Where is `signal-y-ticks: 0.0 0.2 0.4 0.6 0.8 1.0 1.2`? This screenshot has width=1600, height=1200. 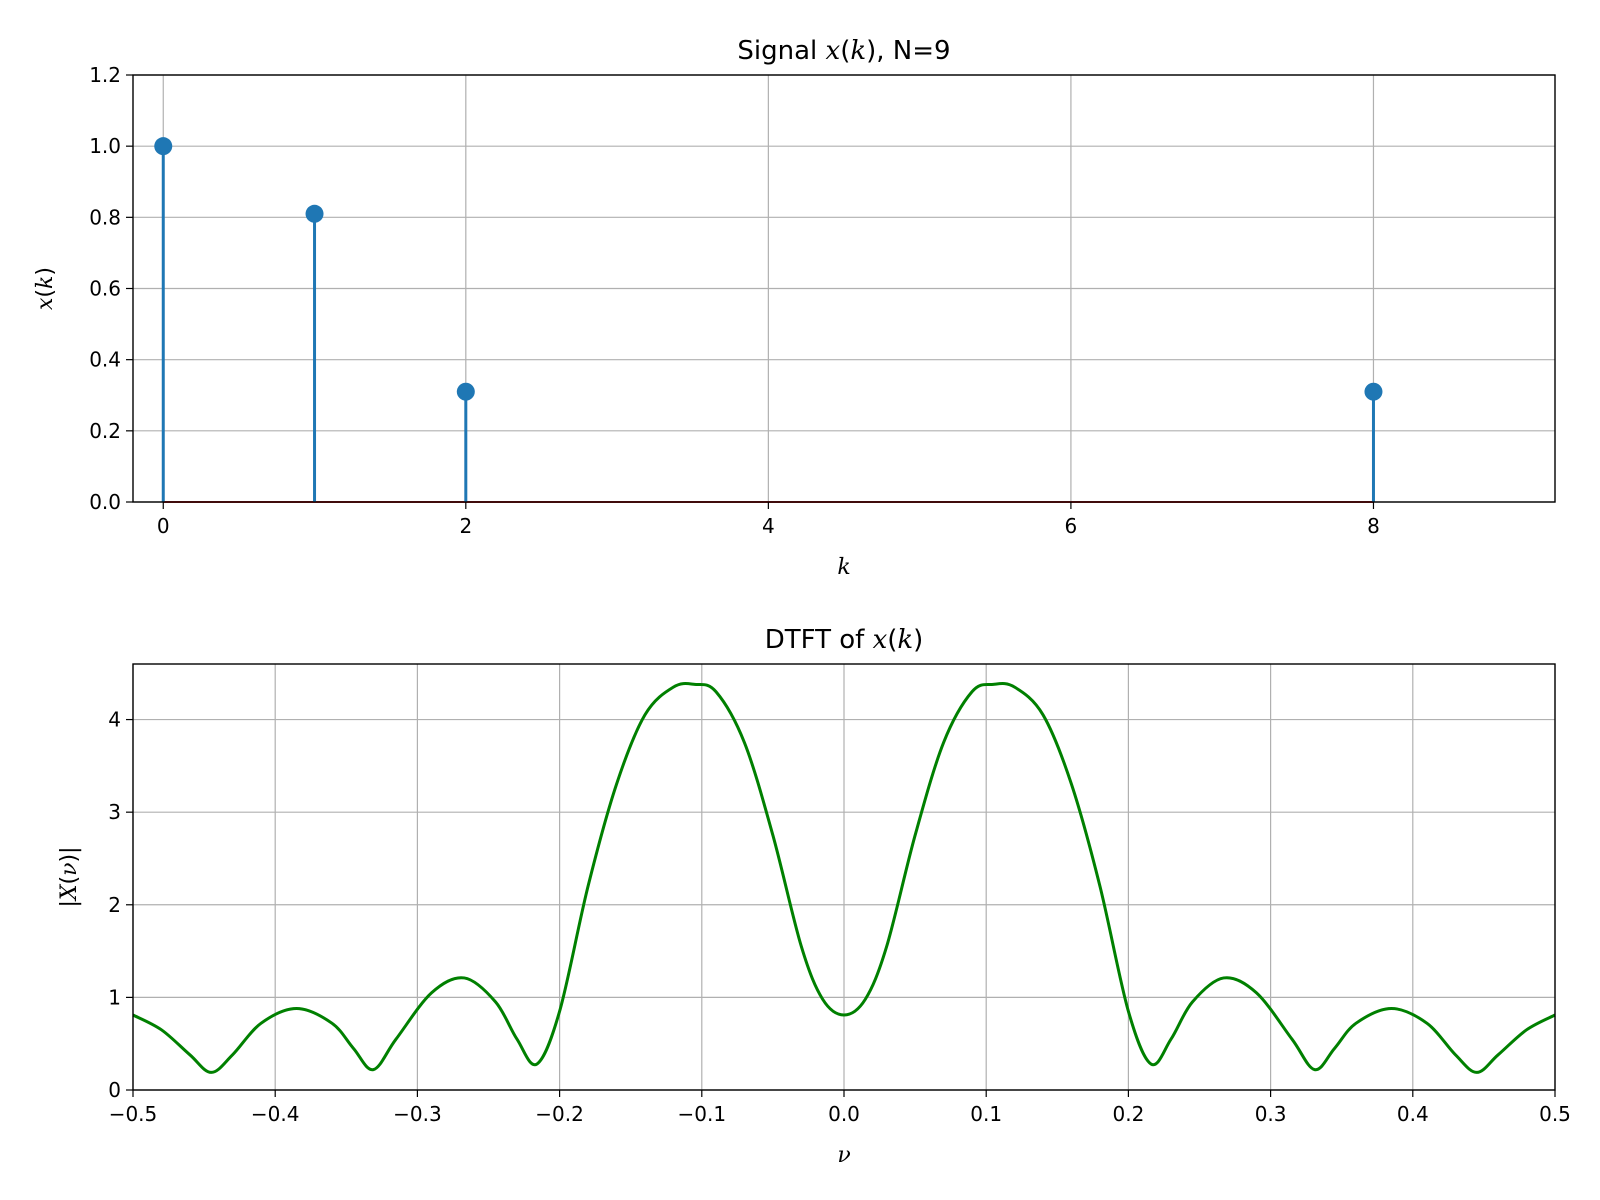
signal-y-ticks: 0.0 0.2 0.4 0.6 0.8 1.0 1.2 is located at coordinates (111, 288).